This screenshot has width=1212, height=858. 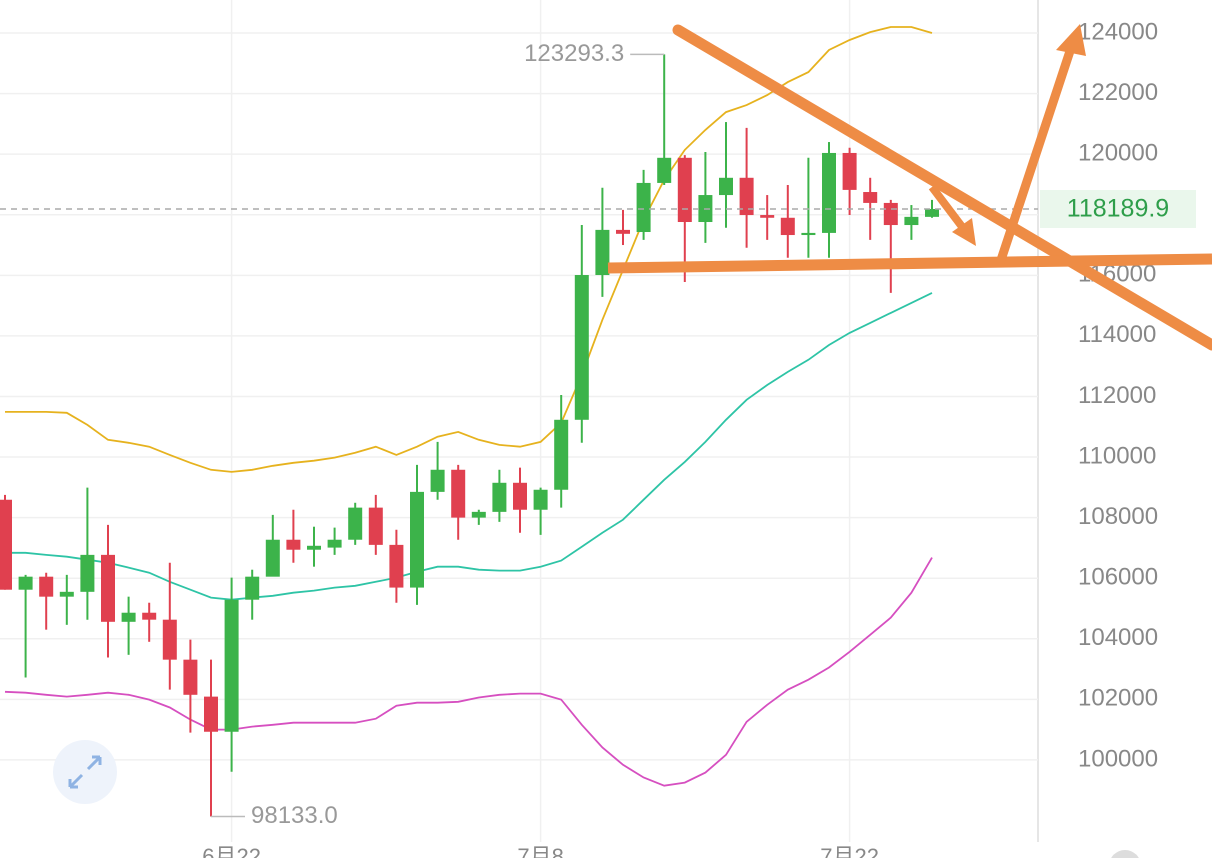 I want to click on x-tick-label: 6月22, so click(x=231, y=851).